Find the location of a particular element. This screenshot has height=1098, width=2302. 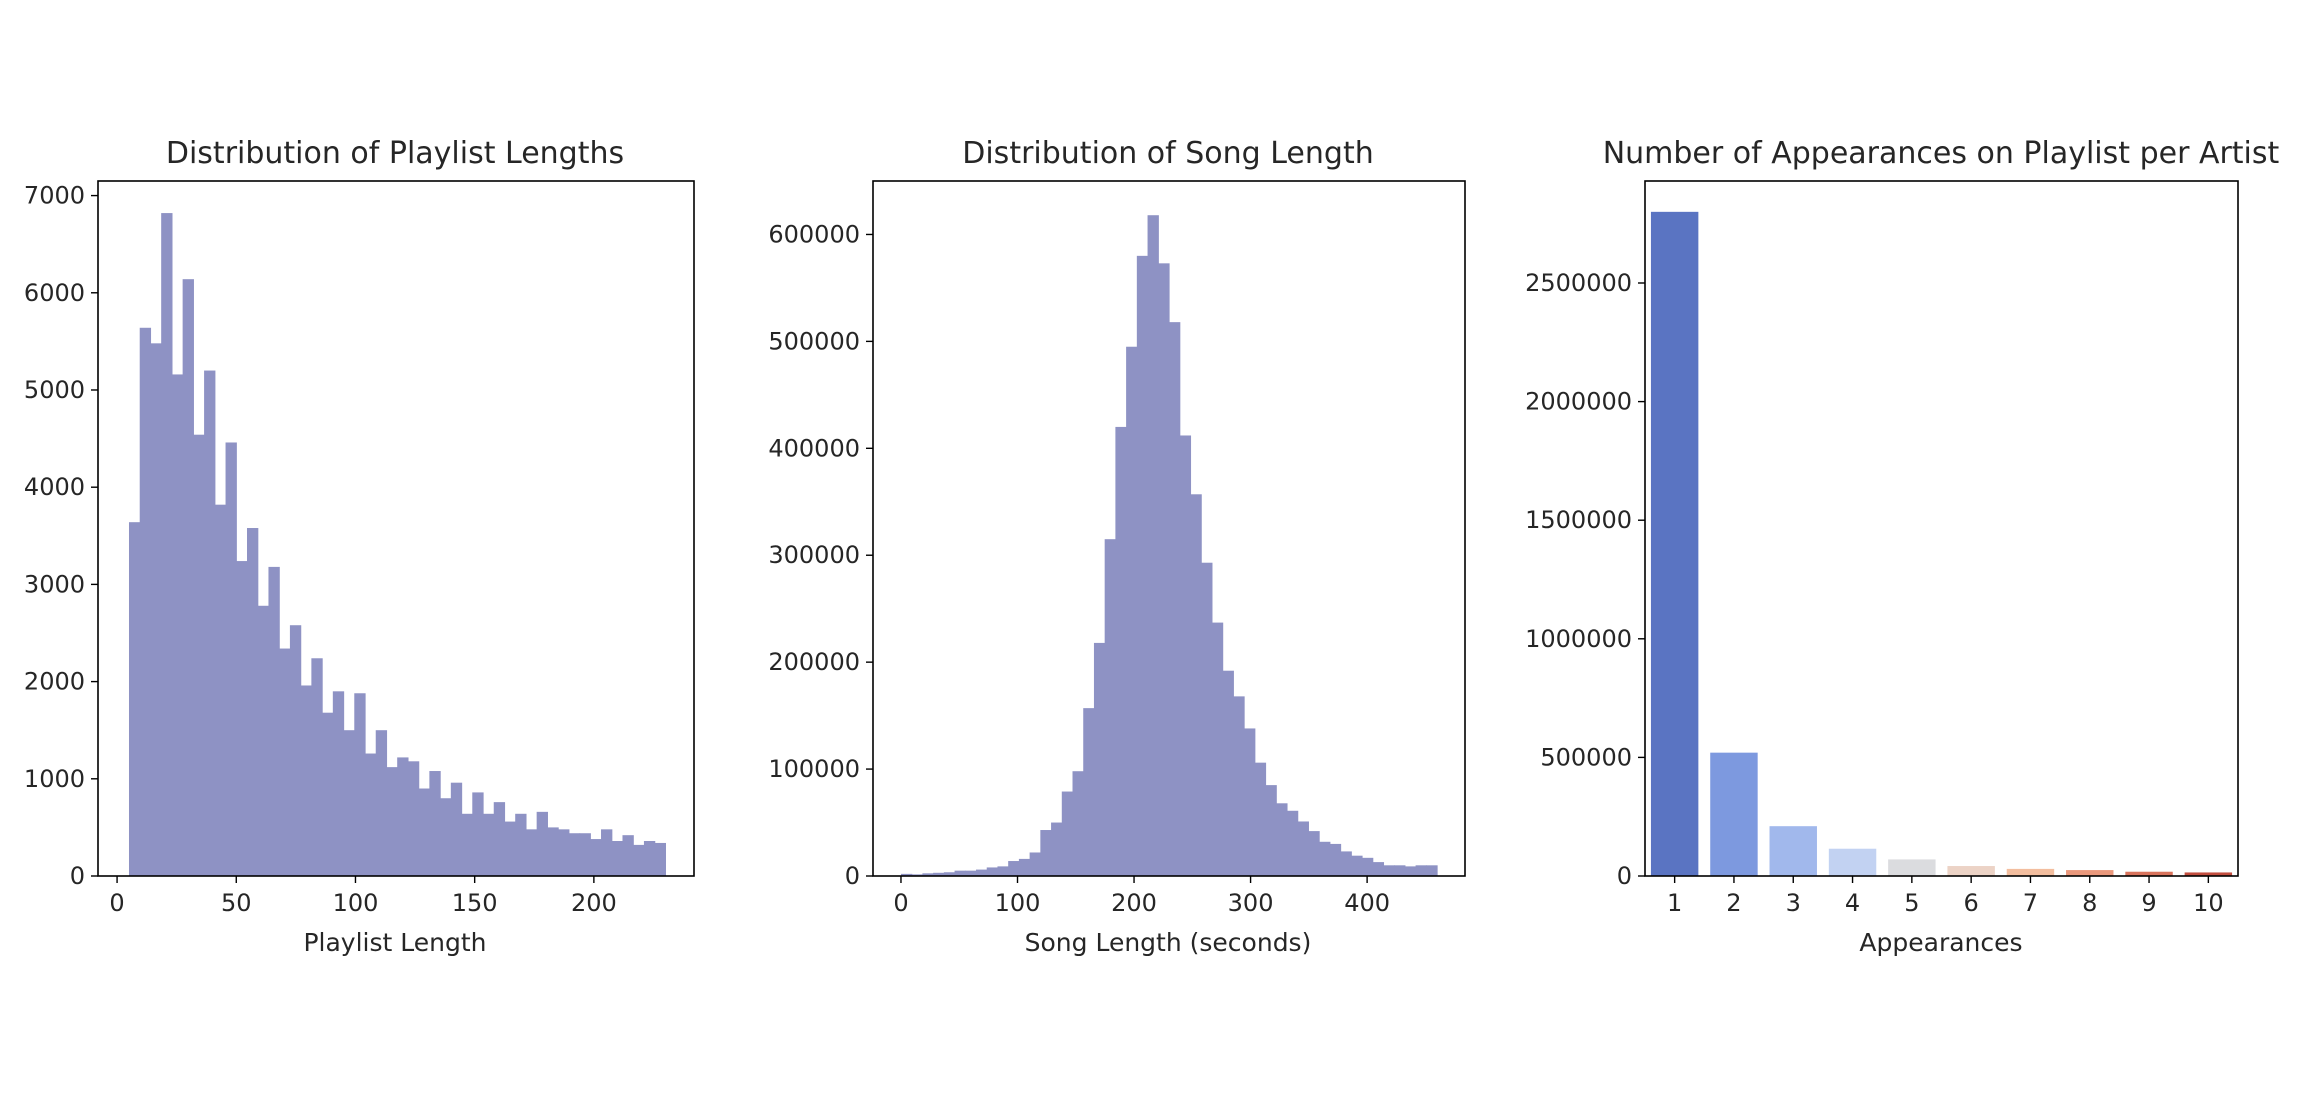

y-tick-label: 600000 is located at coordinates (814, 234).